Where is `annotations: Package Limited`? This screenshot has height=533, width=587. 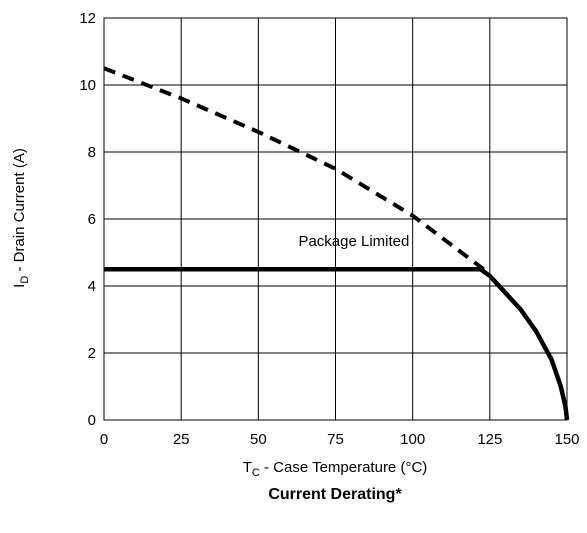
annotations: Package Limited is located at coordinates (353, 241).